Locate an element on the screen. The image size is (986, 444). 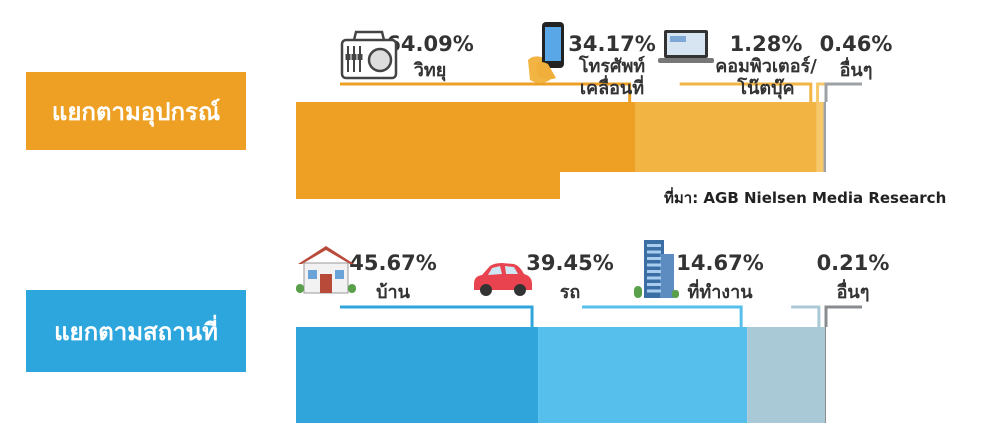
pct-label-0-0: 64.09% is located at coordinates (429, 44).